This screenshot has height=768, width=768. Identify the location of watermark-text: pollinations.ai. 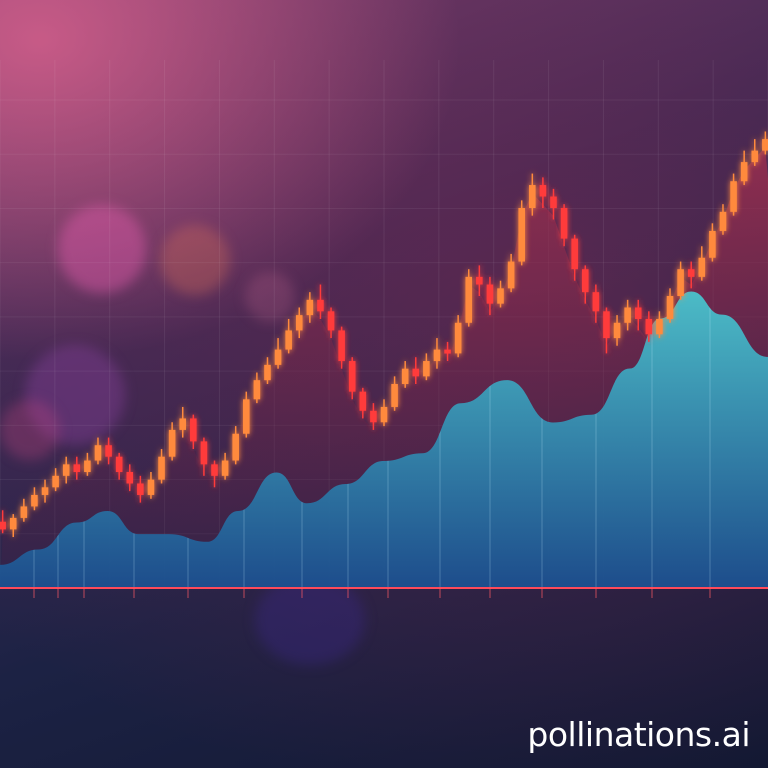
(638, 734).